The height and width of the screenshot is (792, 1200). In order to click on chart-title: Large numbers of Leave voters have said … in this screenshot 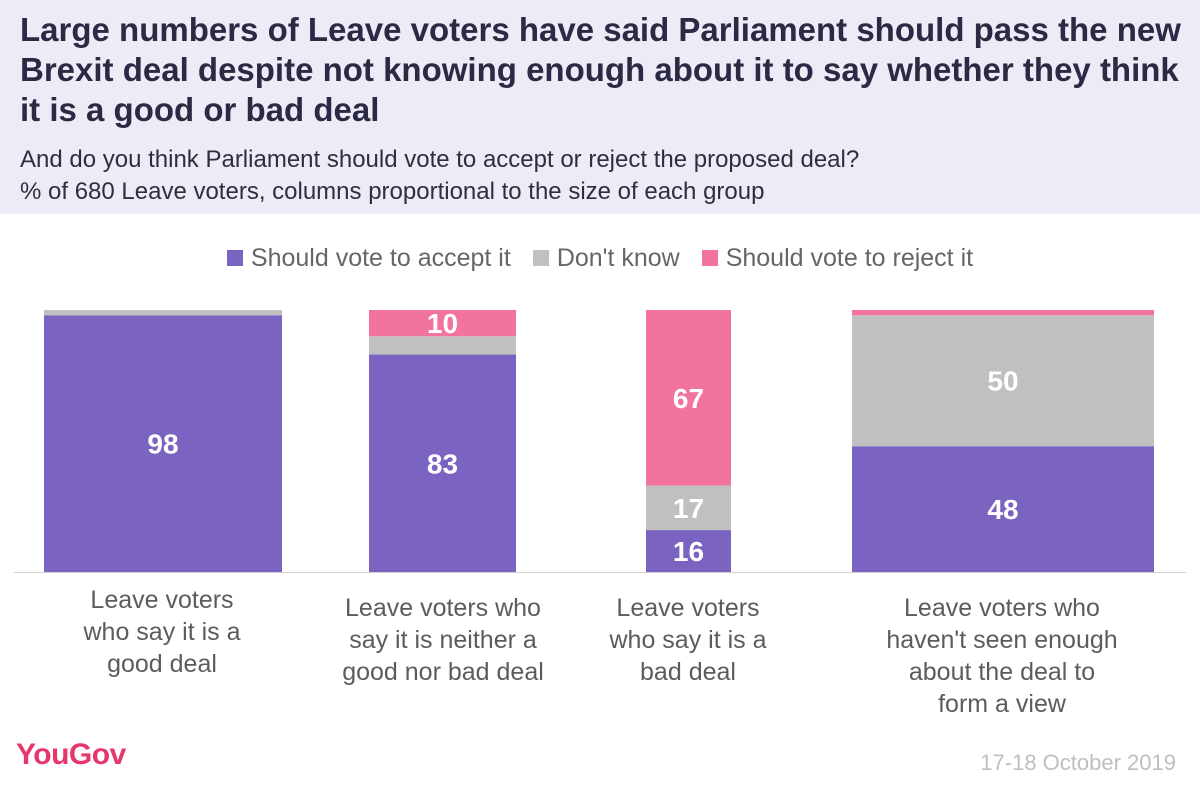, I will do `click(600, 69)`.